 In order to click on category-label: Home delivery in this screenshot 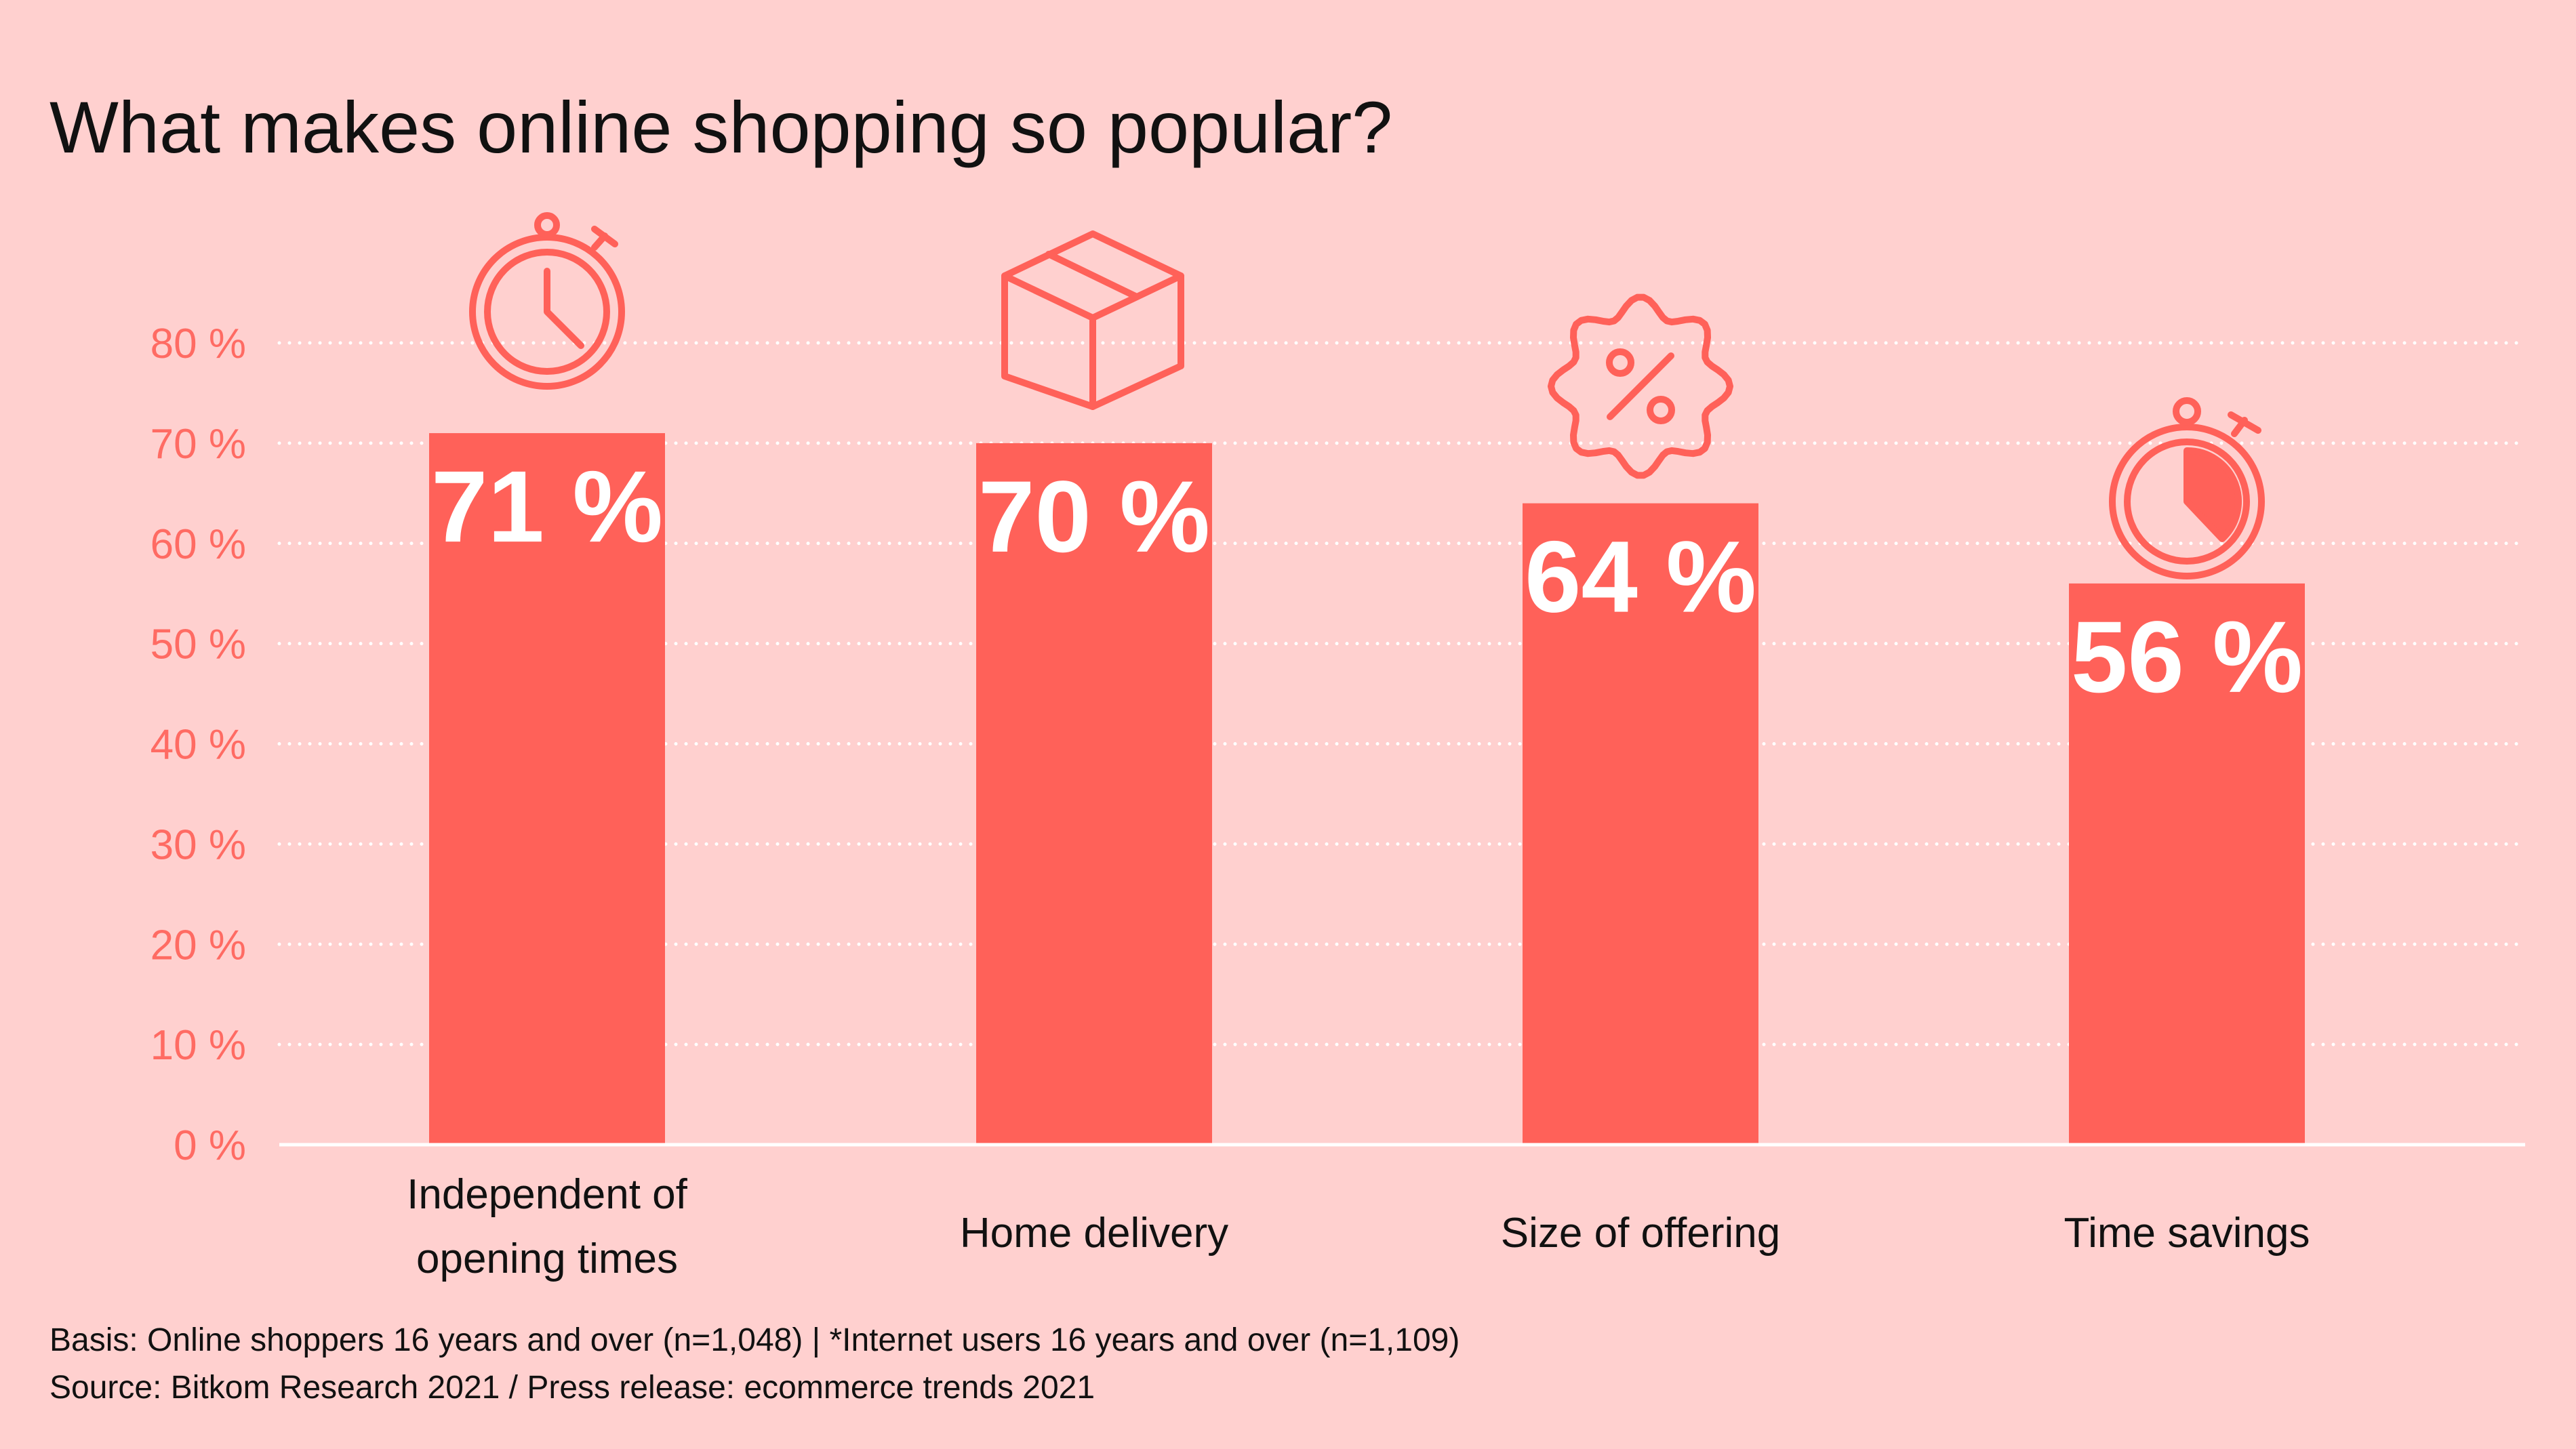, I will do `click(1094, 1233)`.